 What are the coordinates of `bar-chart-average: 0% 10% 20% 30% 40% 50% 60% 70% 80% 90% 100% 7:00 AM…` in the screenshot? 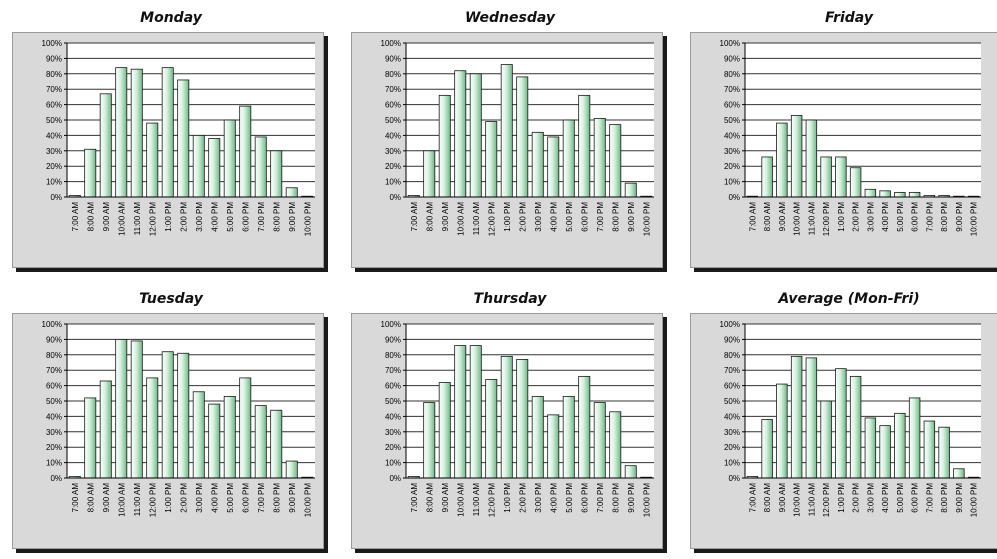 It's located at (850, 419).